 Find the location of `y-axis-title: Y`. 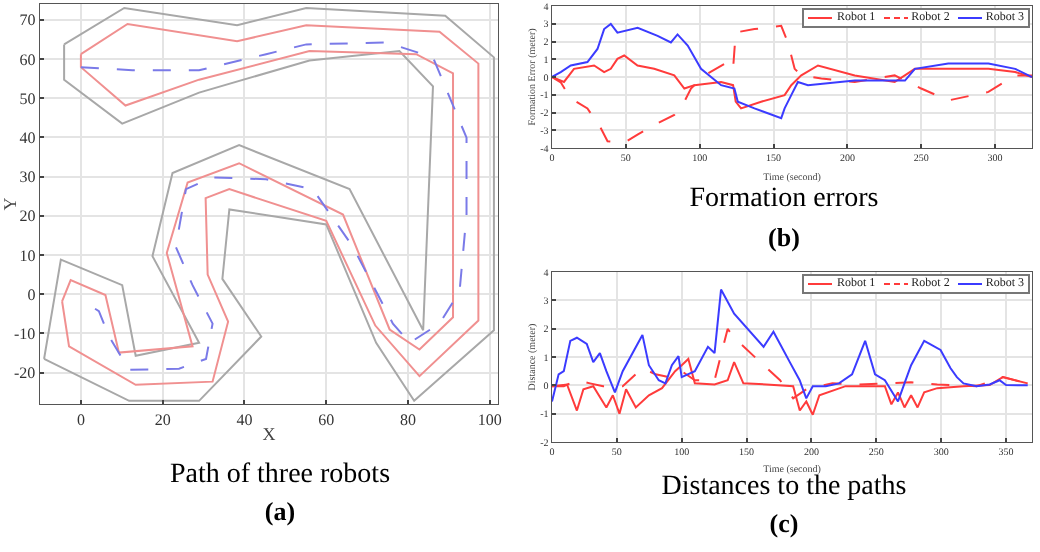

y-axis-title: Y is located at coordinates (10, 203).